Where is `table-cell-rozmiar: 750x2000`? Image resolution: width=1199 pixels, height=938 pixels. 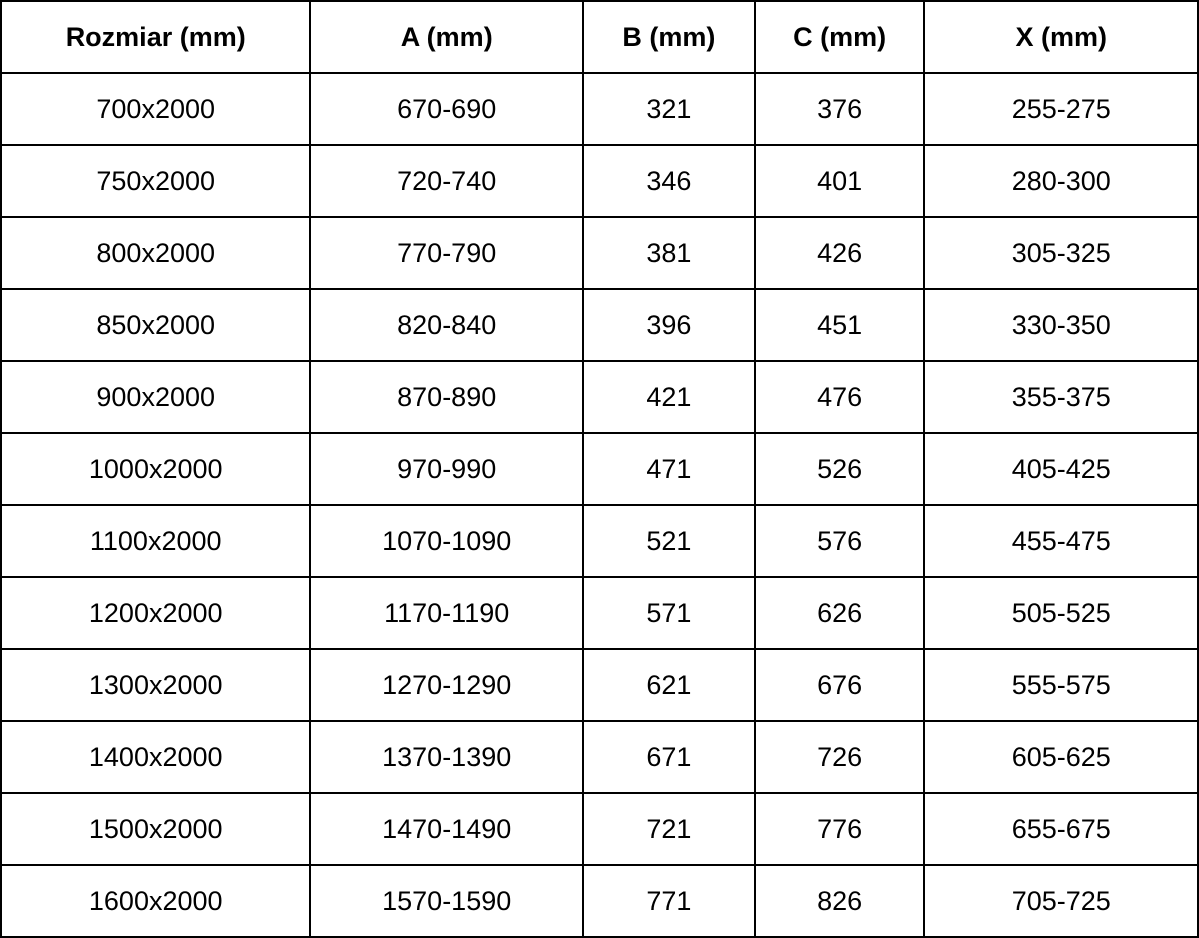 table-cell-rozmiar: 750x2000 is located at coordinates (156, 181).